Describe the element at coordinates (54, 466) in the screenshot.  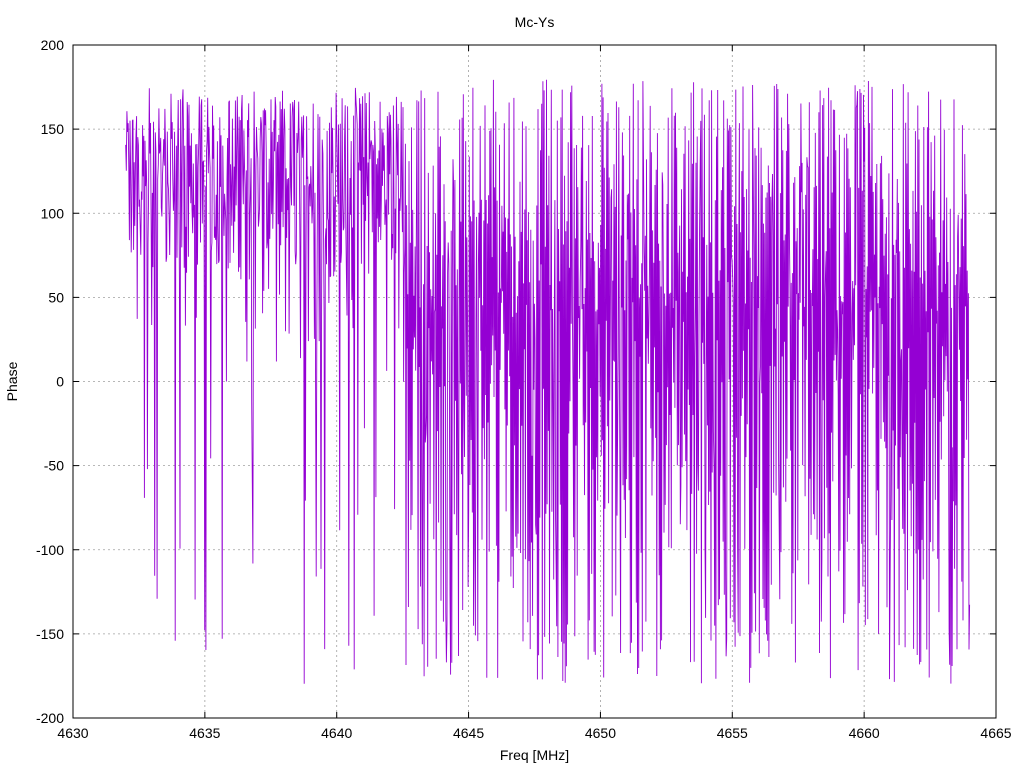
I see `y-tick-label: -50` at that location.